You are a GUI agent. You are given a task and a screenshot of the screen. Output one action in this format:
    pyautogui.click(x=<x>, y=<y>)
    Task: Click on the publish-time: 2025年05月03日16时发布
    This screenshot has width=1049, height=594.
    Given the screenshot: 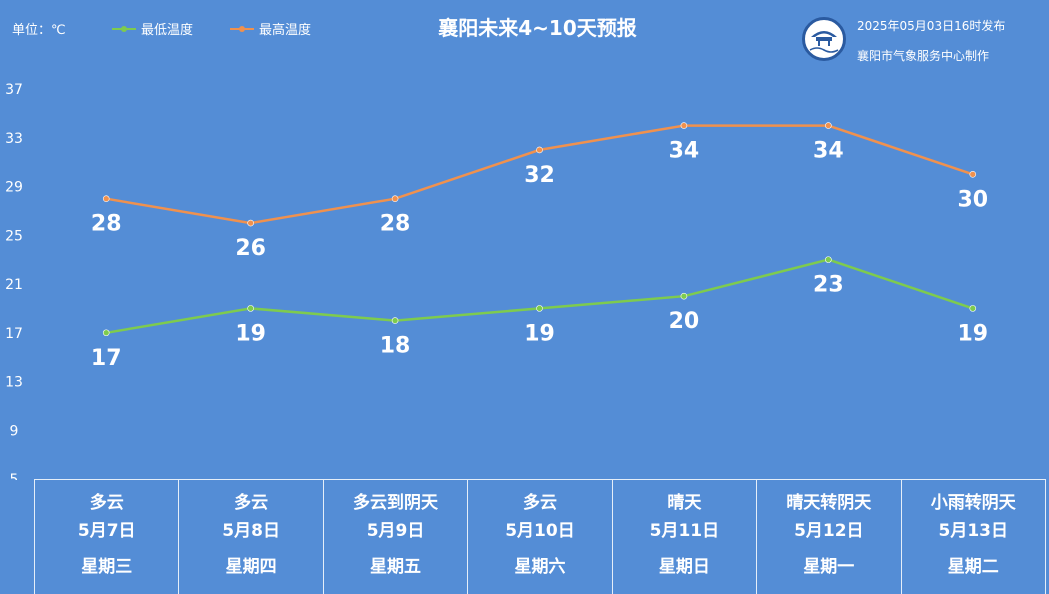 What is the action you would take?
    pyautogui.click(x=931, y=26)
    